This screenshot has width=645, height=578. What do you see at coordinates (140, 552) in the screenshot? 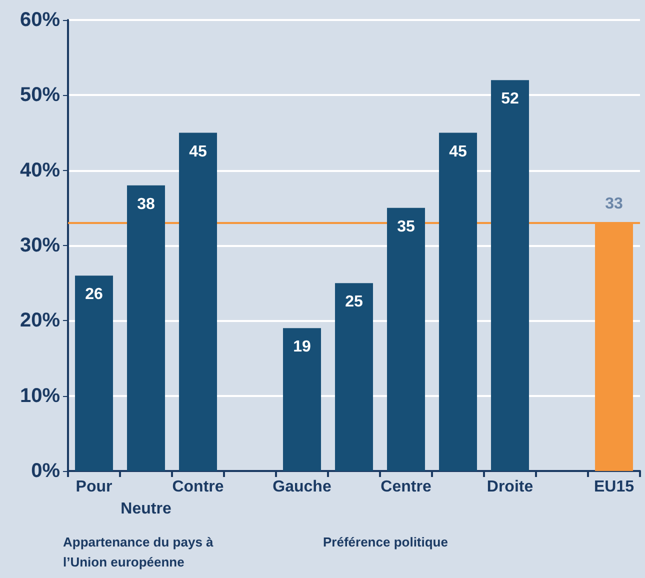
I see `text: Appartenance du pays à l’Union européenne` at bounding box center [140, 552].